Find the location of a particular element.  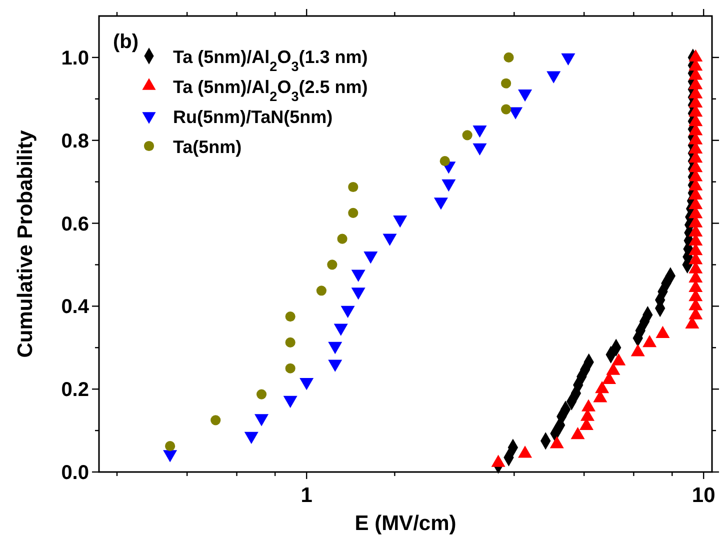

x-axis-title: E (MV/cm) is located at coordinates (405, 523).